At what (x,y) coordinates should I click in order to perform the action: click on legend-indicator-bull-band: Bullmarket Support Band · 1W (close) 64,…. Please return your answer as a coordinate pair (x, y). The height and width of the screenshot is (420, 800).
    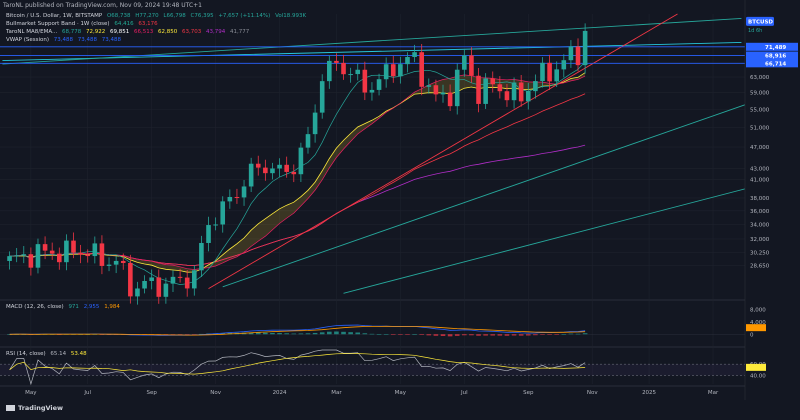
    Looking at the image, I should click on (83, 24).